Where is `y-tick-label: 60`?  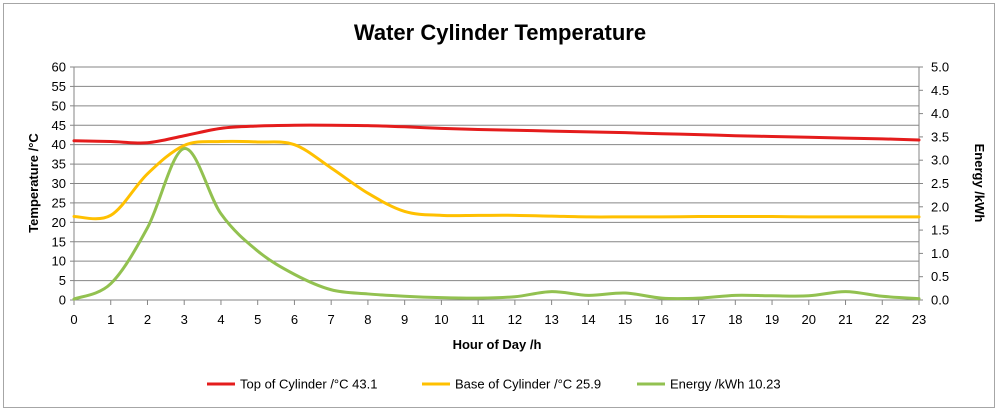
y-tick-label: 60 is located at coordinates (59, 67).